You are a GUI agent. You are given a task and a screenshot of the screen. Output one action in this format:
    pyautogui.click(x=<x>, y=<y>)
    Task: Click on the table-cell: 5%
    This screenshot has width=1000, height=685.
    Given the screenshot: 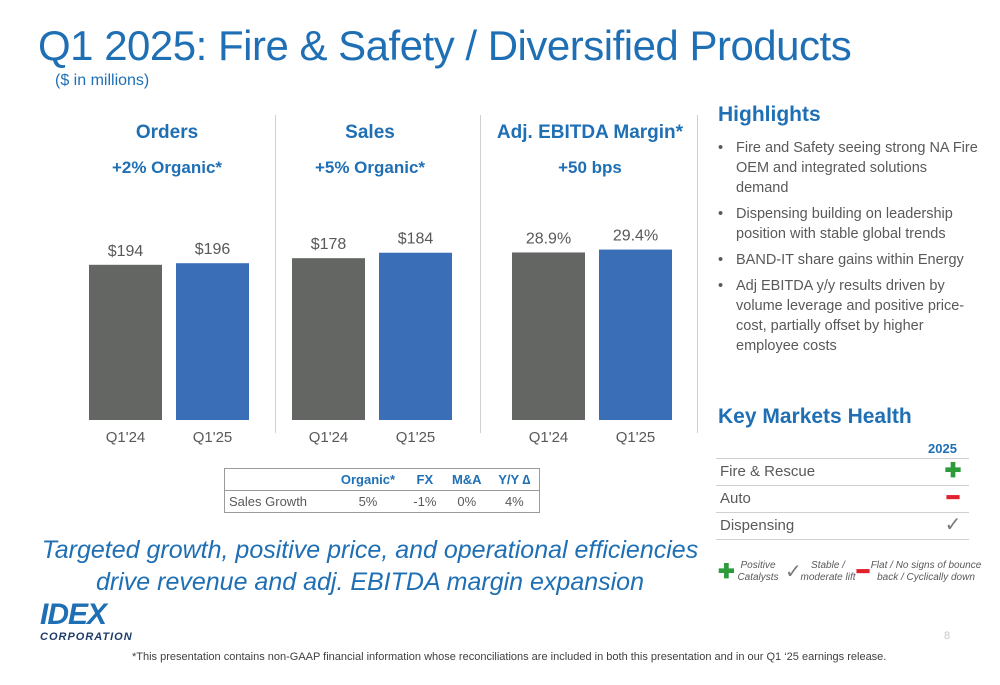 What is the action you would take?
    pyautogui.click(x=368, y=501)
    